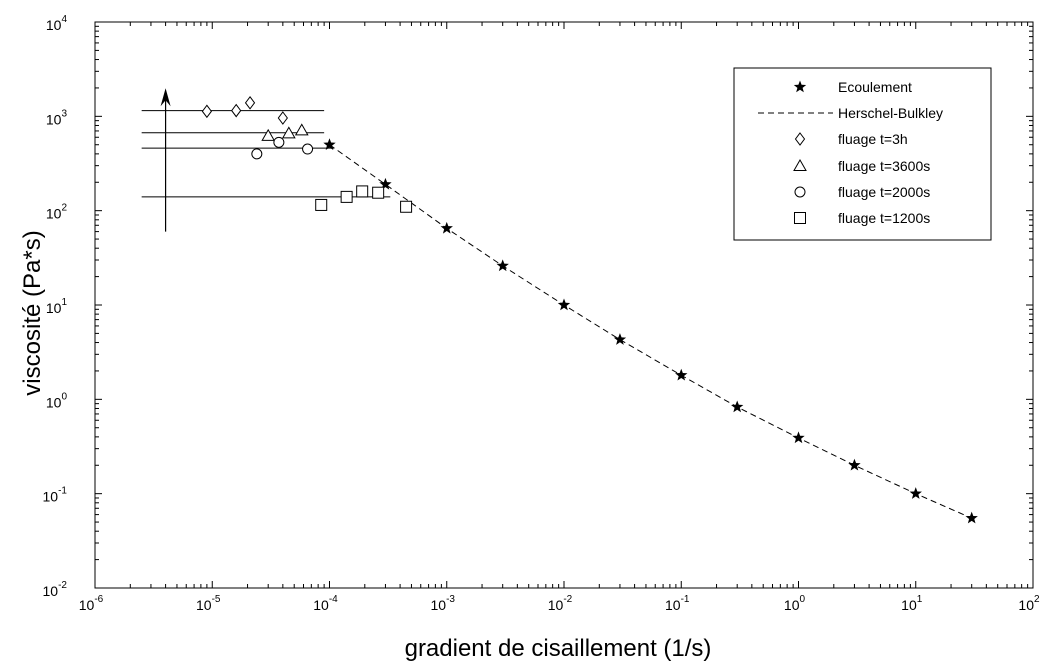 The image size is (1049, 666). Describe the element at coordinates (795, 603) in the screenshot. I see `x-tick-label: 10⁰` at that location.